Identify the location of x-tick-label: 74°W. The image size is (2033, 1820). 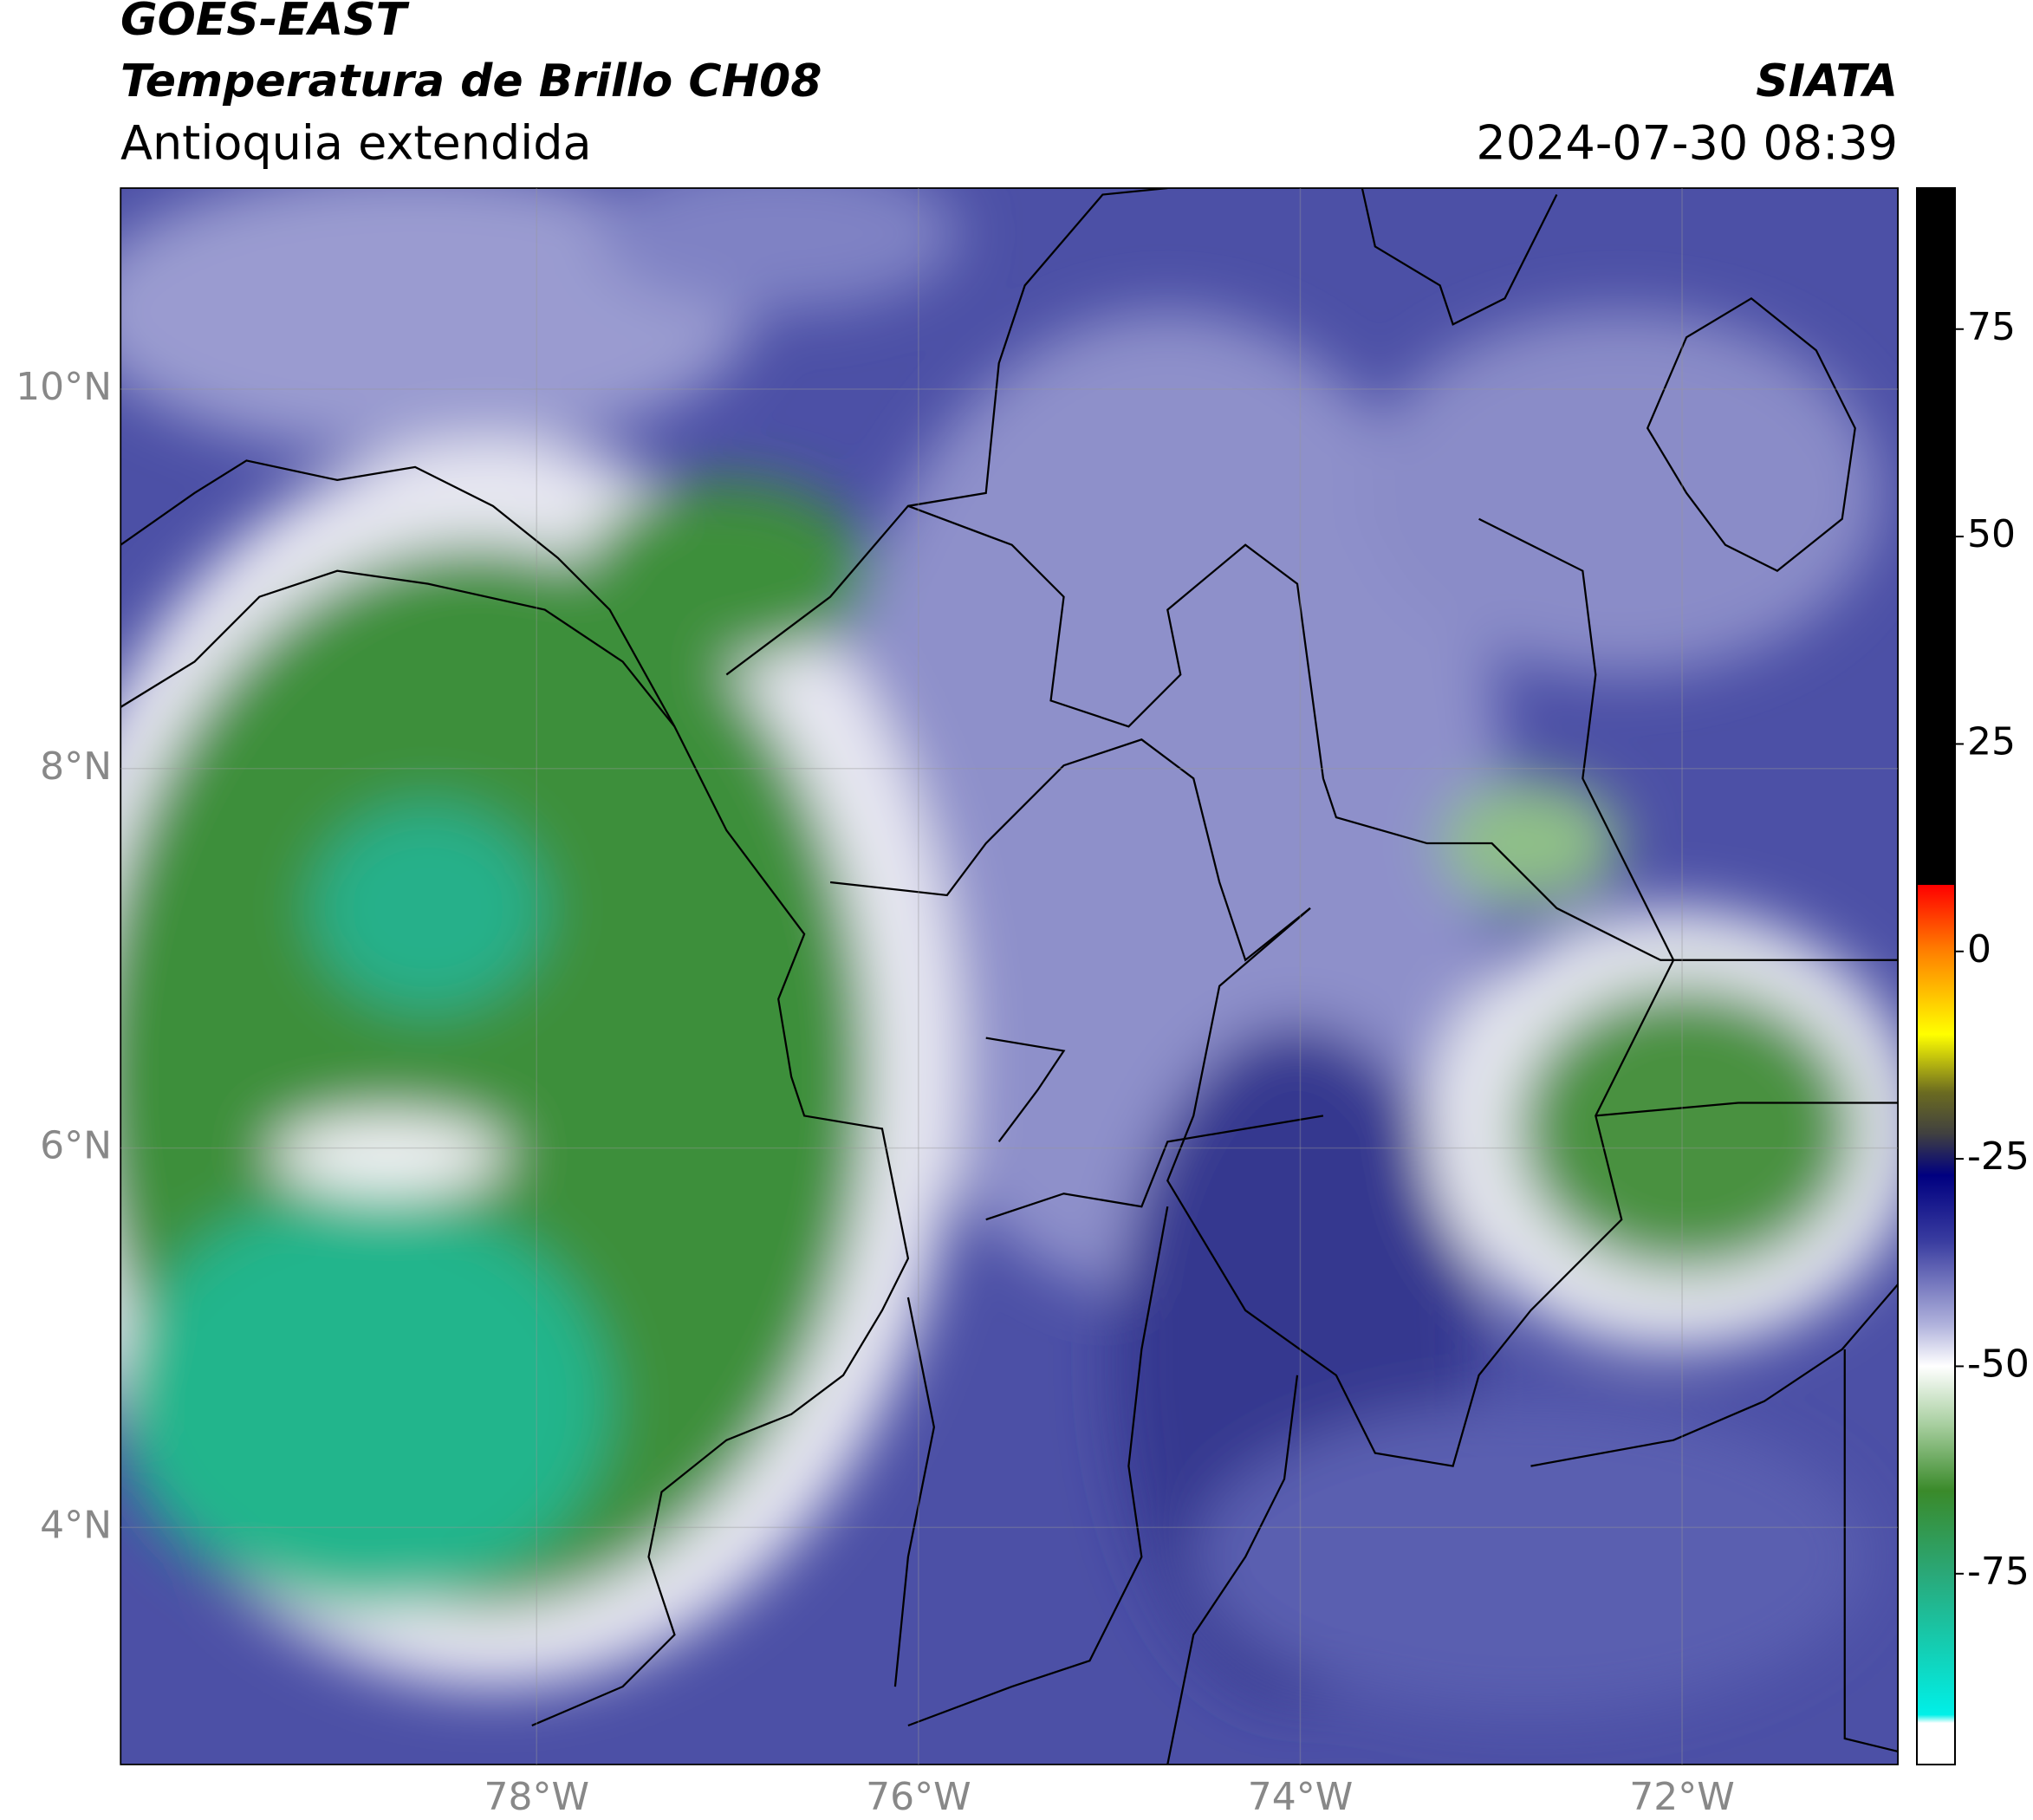
(1301, 1797).